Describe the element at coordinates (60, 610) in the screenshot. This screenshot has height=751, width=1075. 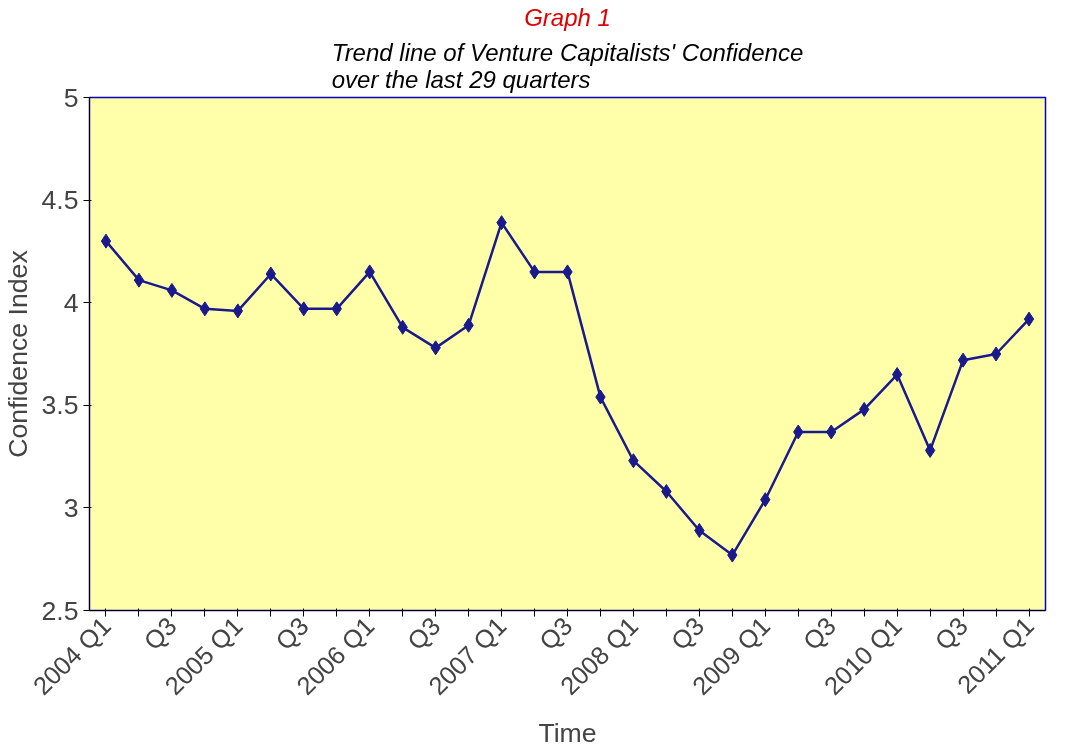
I see `y-tick-label: 2.5` at that location.